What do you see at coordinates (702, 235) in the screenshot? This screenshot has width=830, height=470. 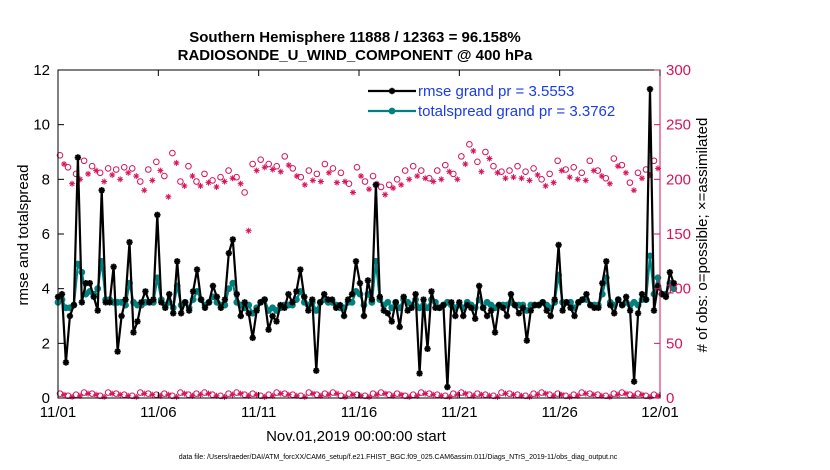 I see `y-axis-label-right: # of obs: o=possible; ×=assimilated` at bounding box center [702, 235].